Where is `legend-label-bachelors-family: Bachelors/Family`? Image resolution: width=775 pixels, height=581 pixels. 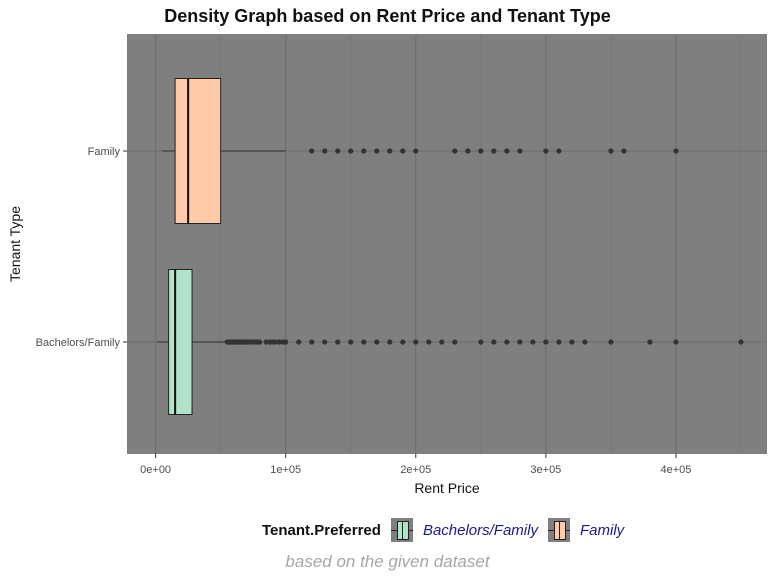 legend-label-bachelors-family: Bachelors/Family is located at coordinates (480, 530).